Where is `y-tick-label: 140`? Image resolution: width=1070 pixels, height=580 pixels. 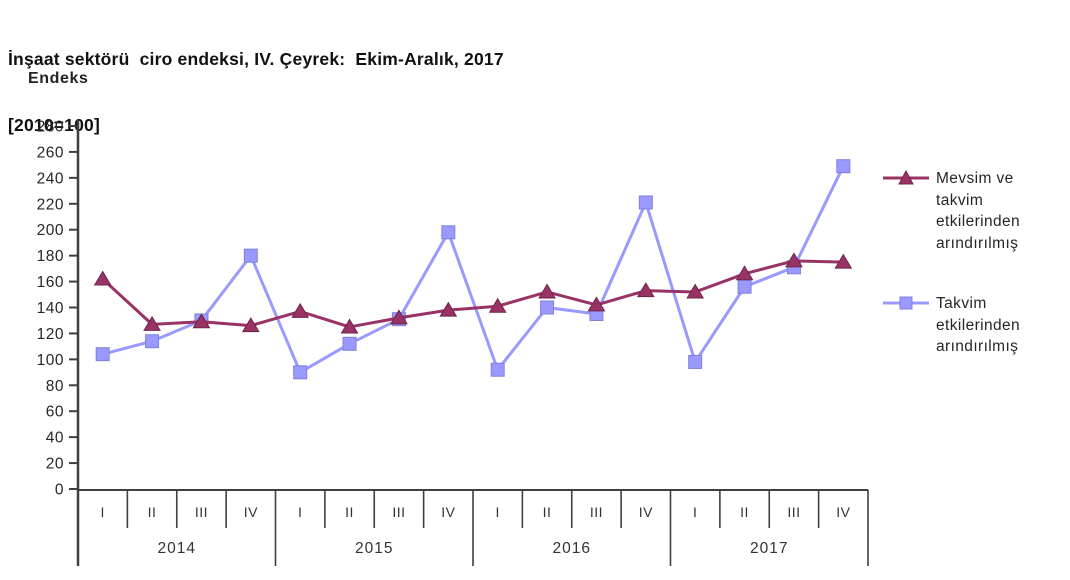
y-tick-label: 140 is located at coordinates (50, 308).